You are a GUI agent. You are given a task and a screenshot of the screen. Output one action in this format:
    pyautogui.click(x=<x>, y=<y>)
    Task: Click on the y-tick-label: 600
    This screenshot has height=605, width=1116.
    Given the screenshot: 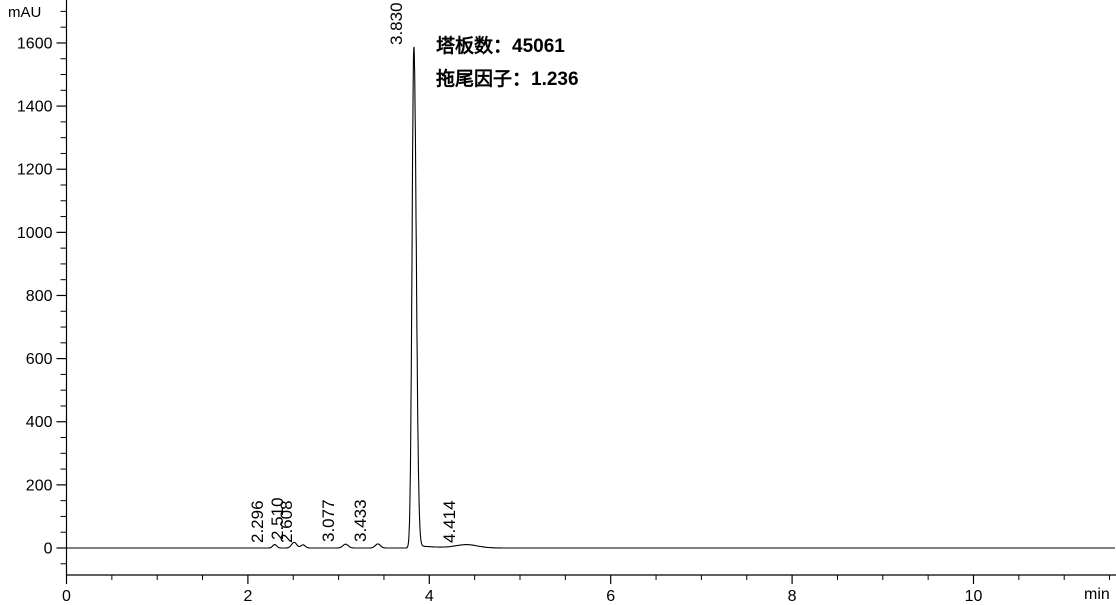 What is the action you would take?
    pyautogui.click(x=39, y=359)
    